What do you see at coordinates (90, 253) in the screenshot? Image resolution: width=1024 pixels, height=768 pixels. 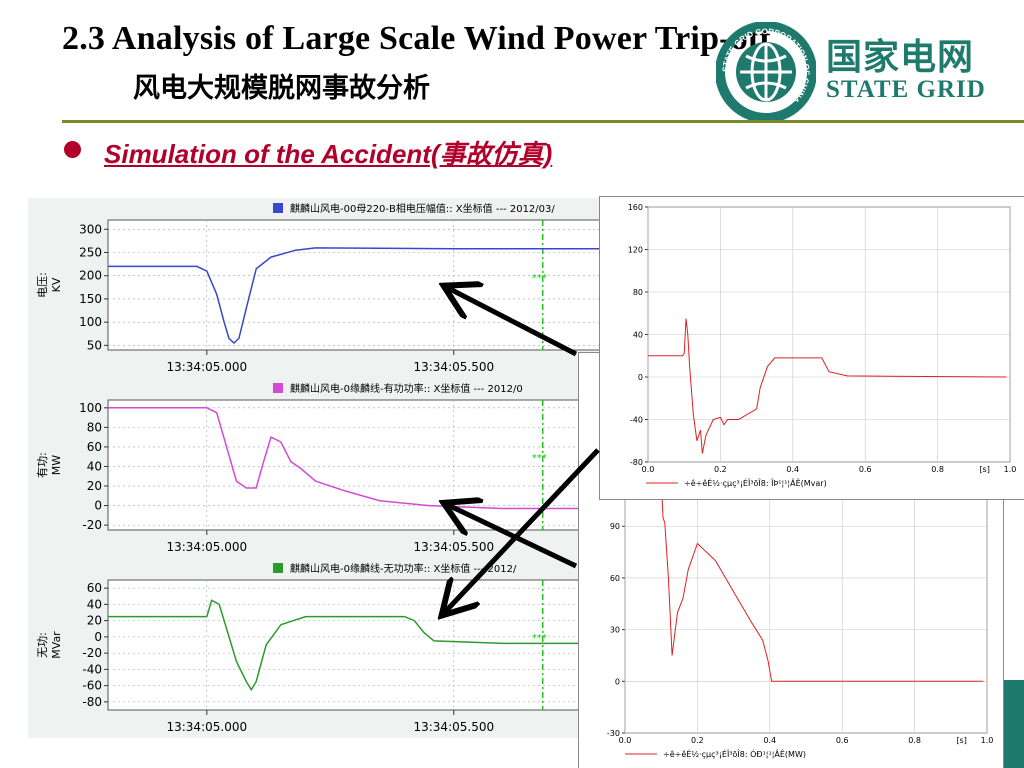 I see `y-tick-label: 250` at bounding box center [90, 253].